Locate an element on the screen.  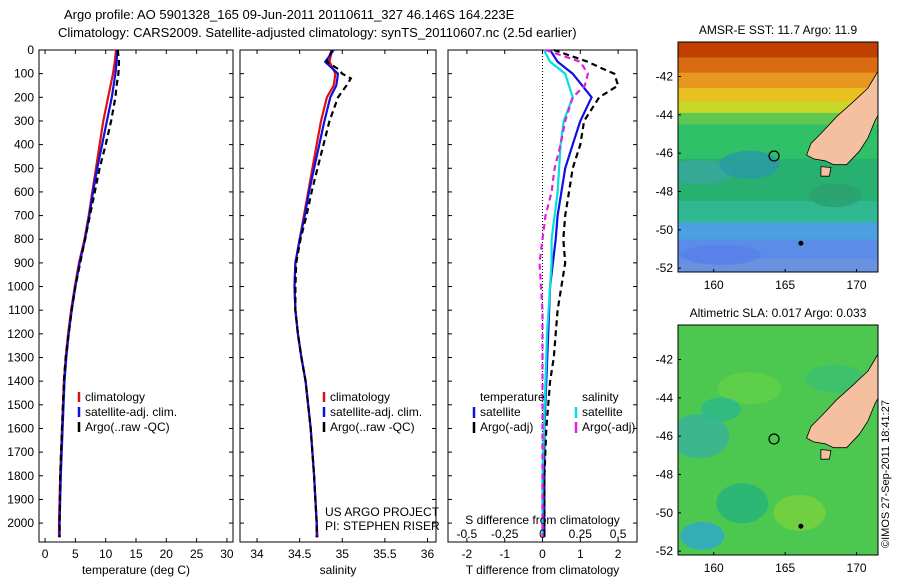
map-y-tick-label: -50 is located at coordinates (665, 230).